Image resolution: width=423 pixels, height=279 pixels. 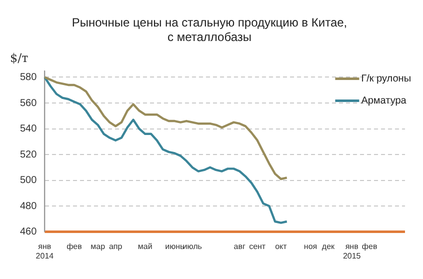 I want to click on y-tick-label: 540, so click(x=29, y=129).